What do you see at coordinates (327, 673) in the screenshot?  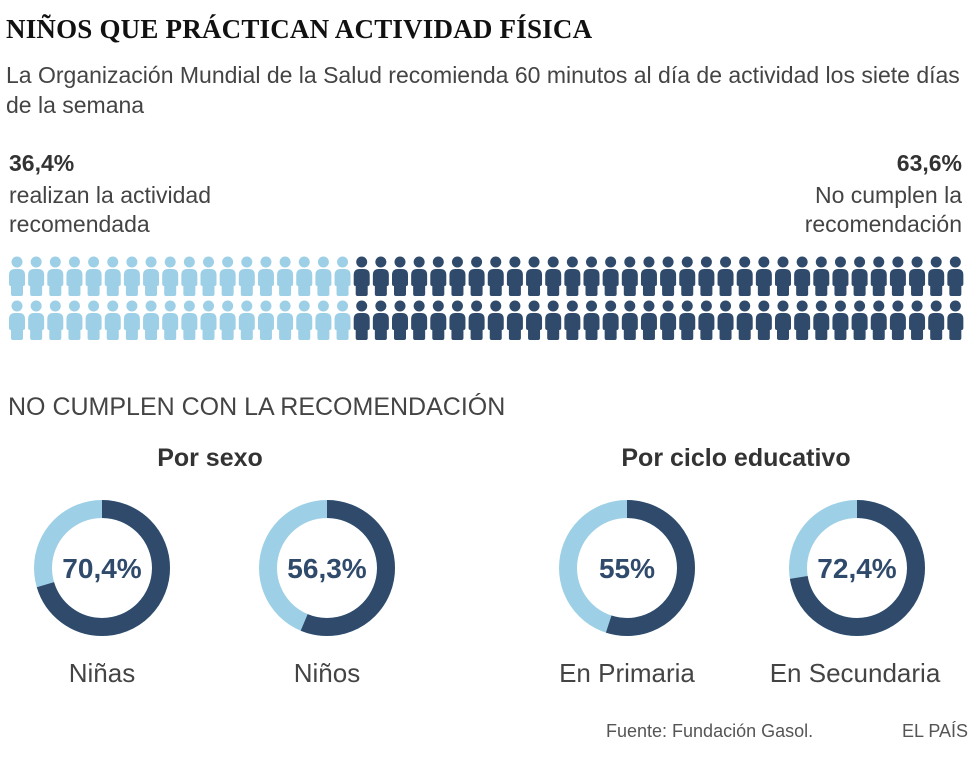 I see `donut-label: Niños` at bounding box center [327, 673].